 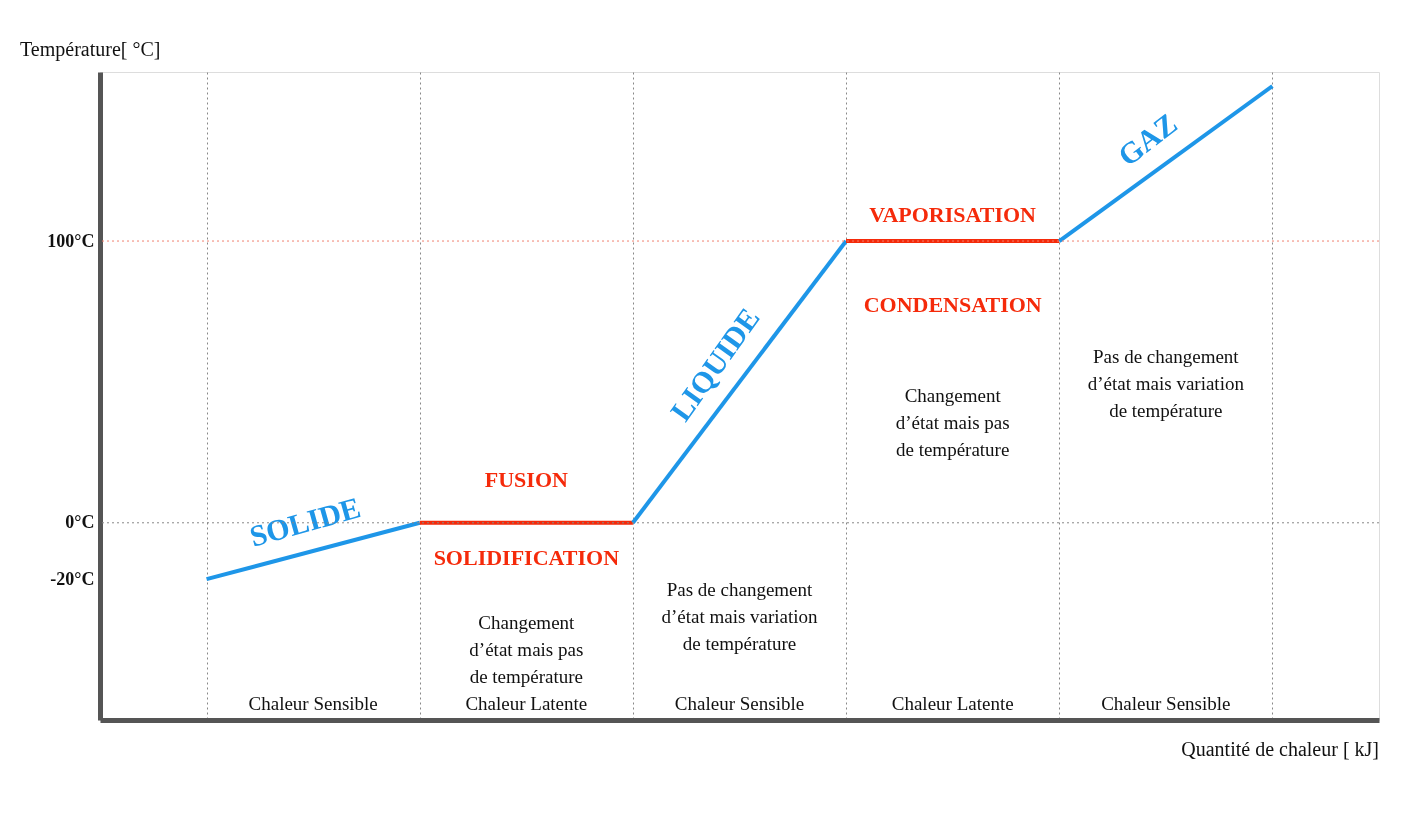 I want to click on annotation: VAPORISATION, so click(x=953, y=214).